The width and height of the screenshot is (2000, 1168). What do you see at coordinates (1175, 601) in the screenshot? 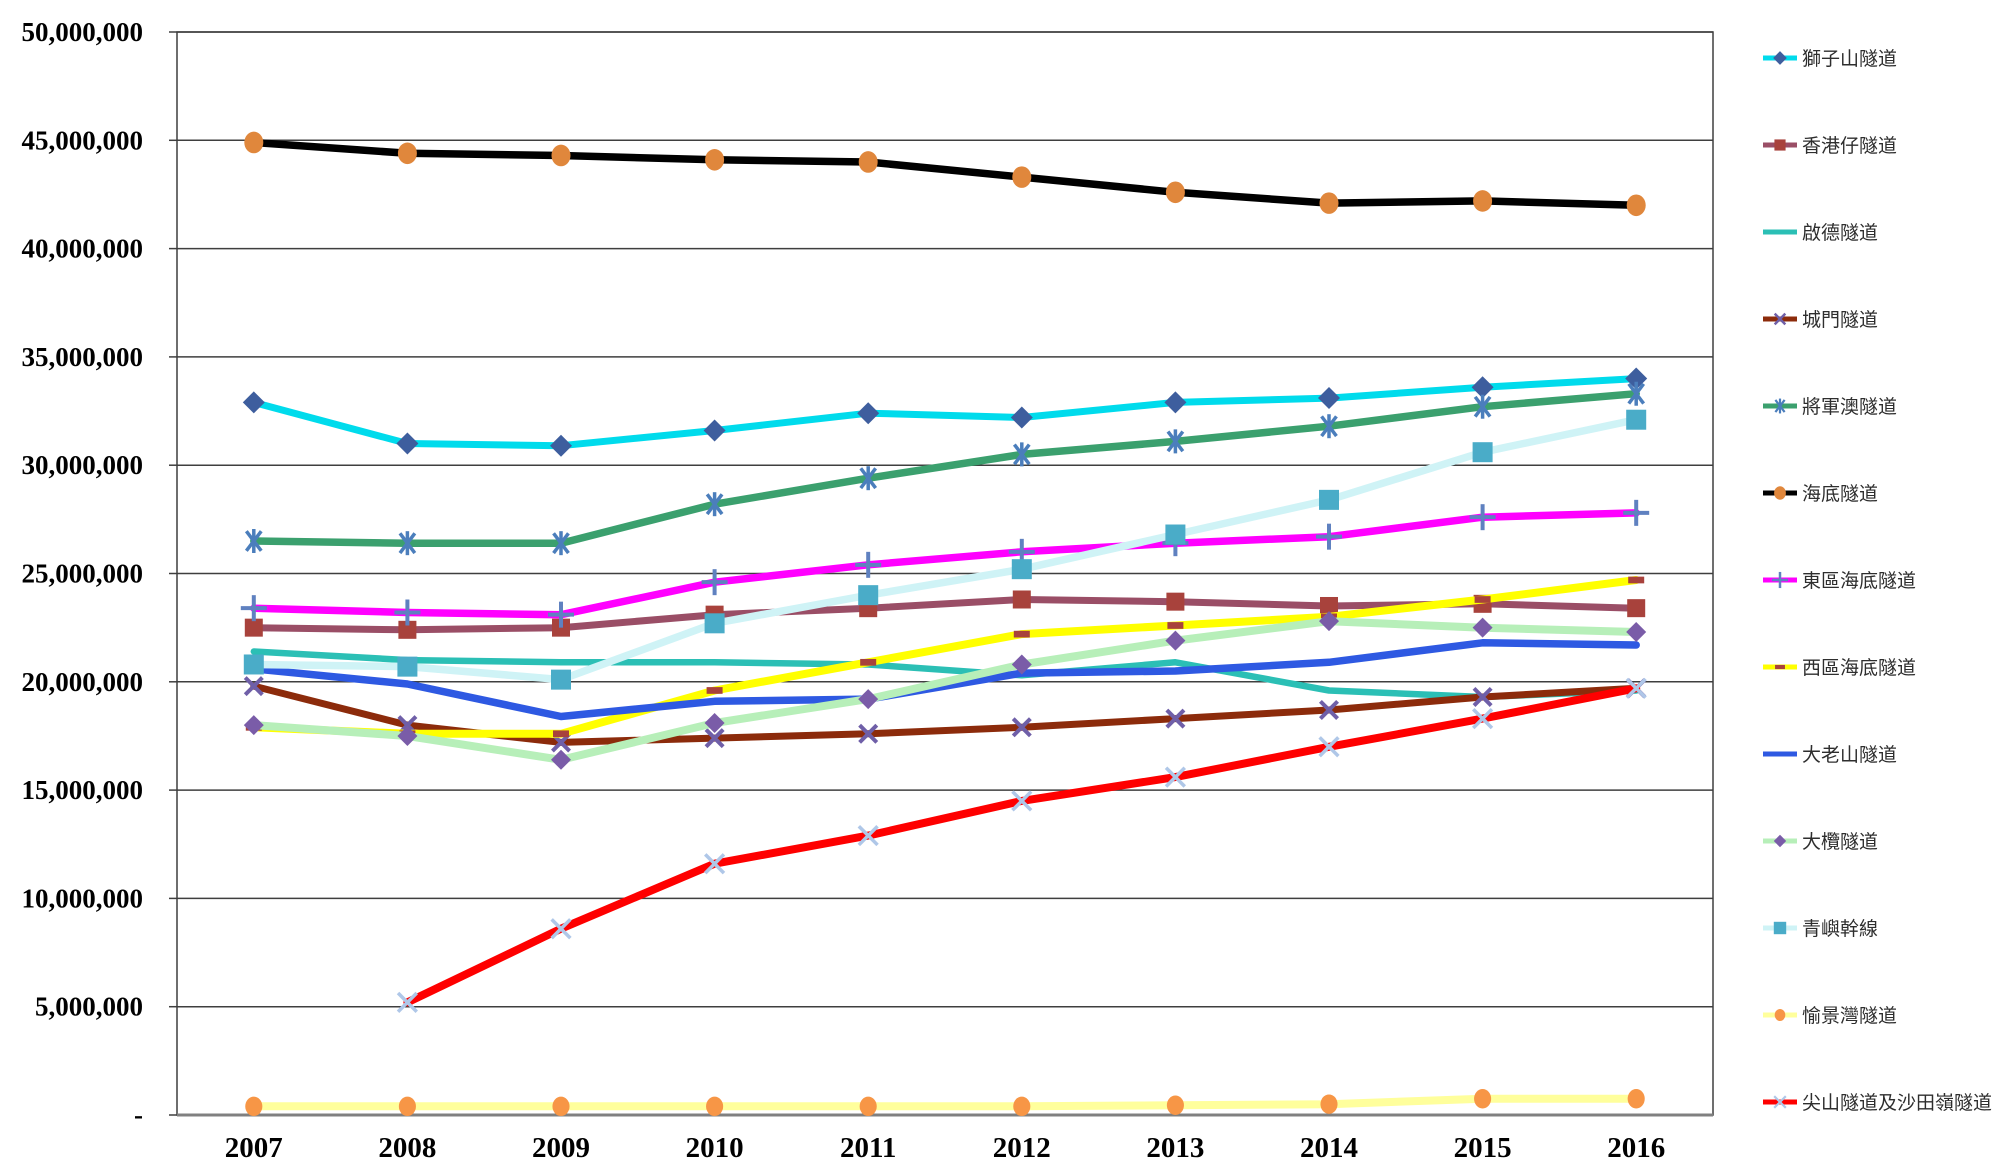
I see `aberdeen-tunnel-marker-2013` at bounding box center [1175, 601].